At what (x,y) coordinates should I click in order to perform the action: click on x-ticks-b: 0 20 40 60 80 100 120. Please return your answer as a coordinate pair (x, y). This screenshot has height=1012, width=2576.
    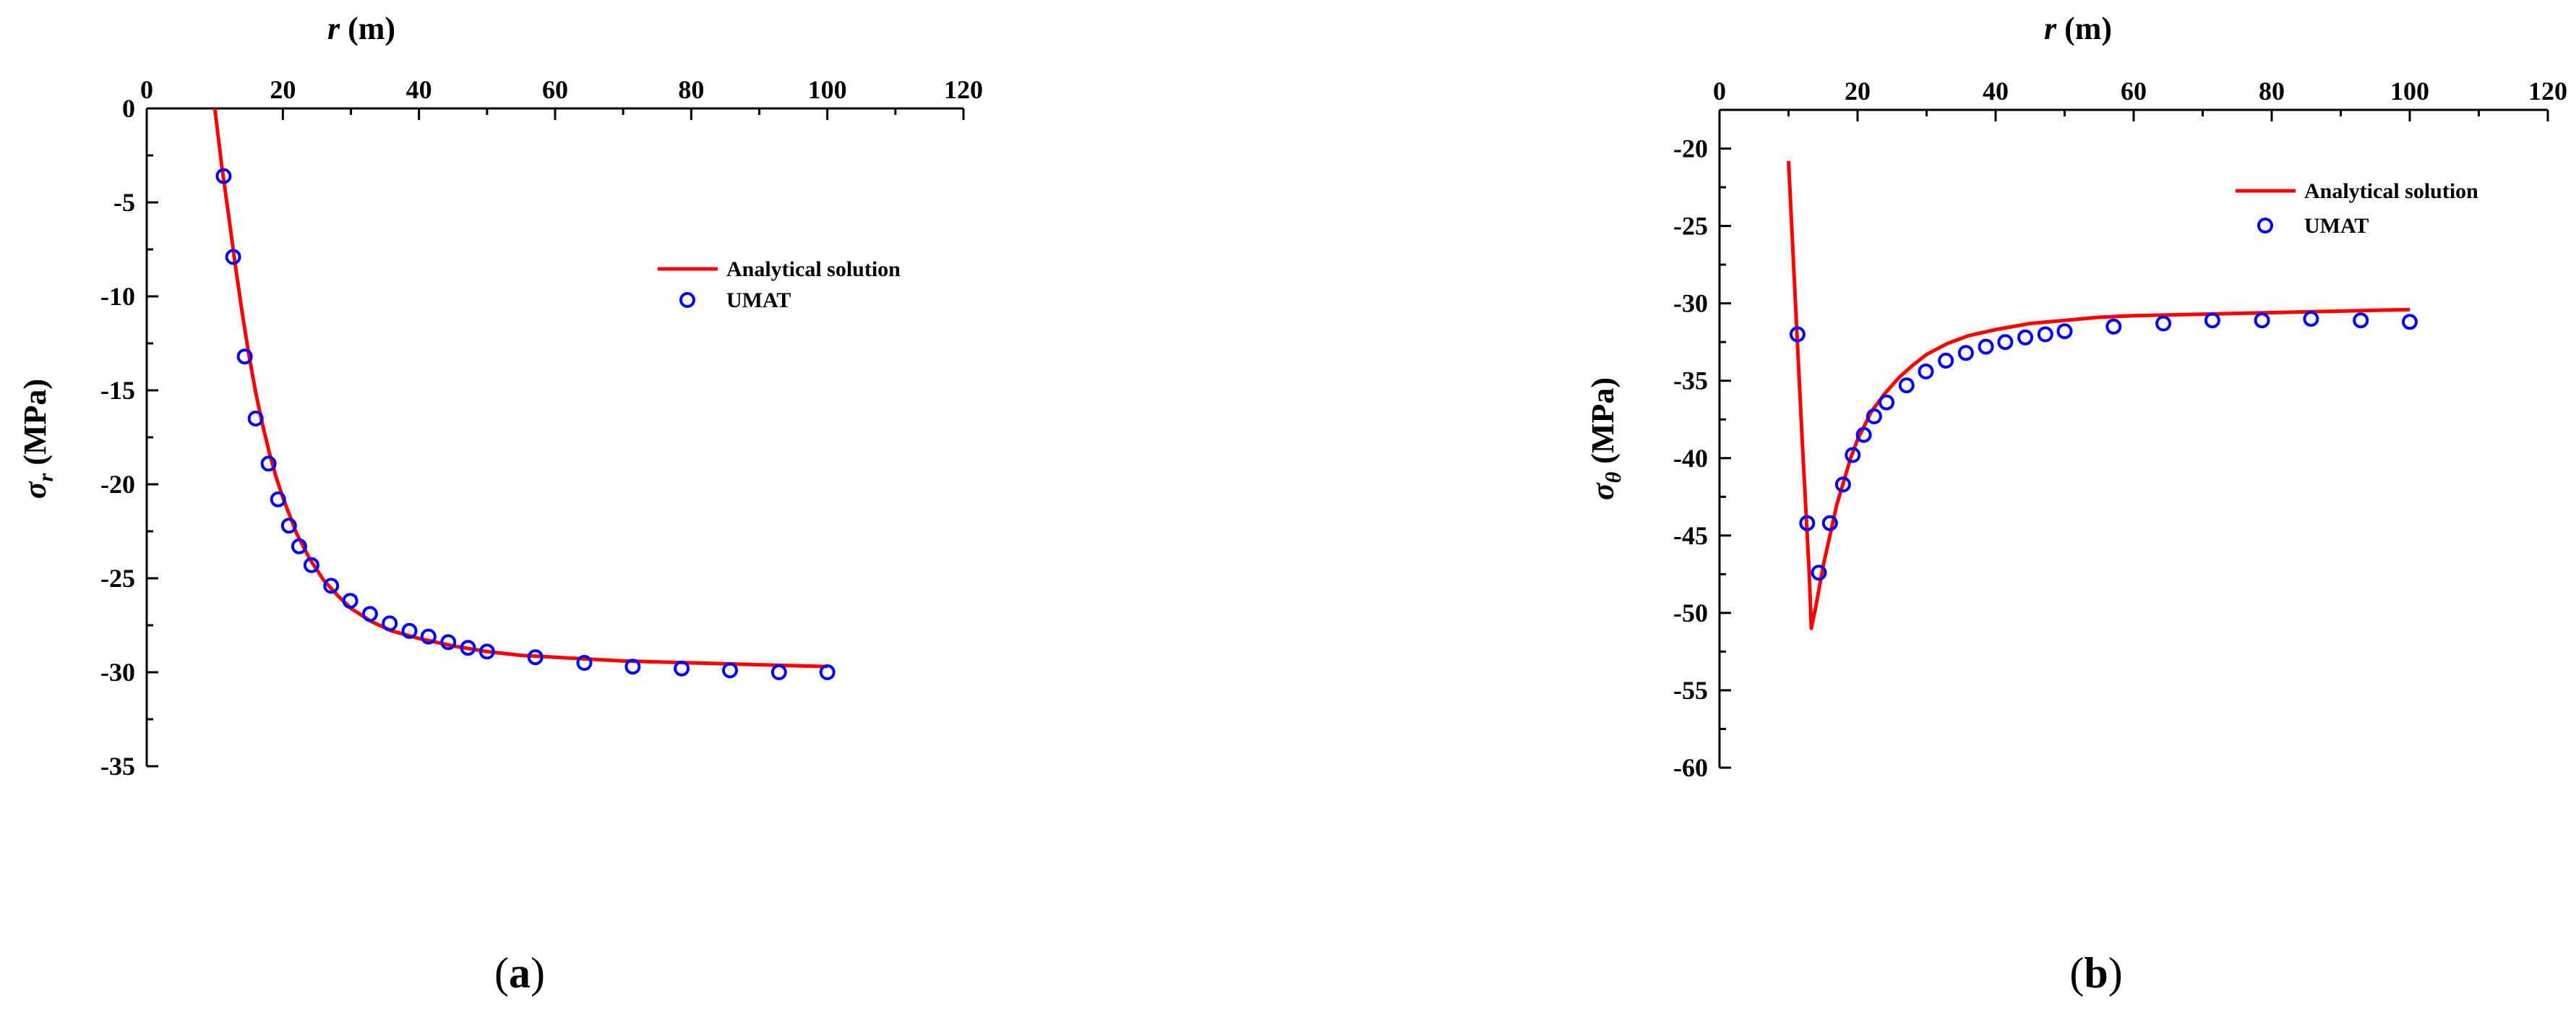
    Looking at the image, I should click on (2140, 99).